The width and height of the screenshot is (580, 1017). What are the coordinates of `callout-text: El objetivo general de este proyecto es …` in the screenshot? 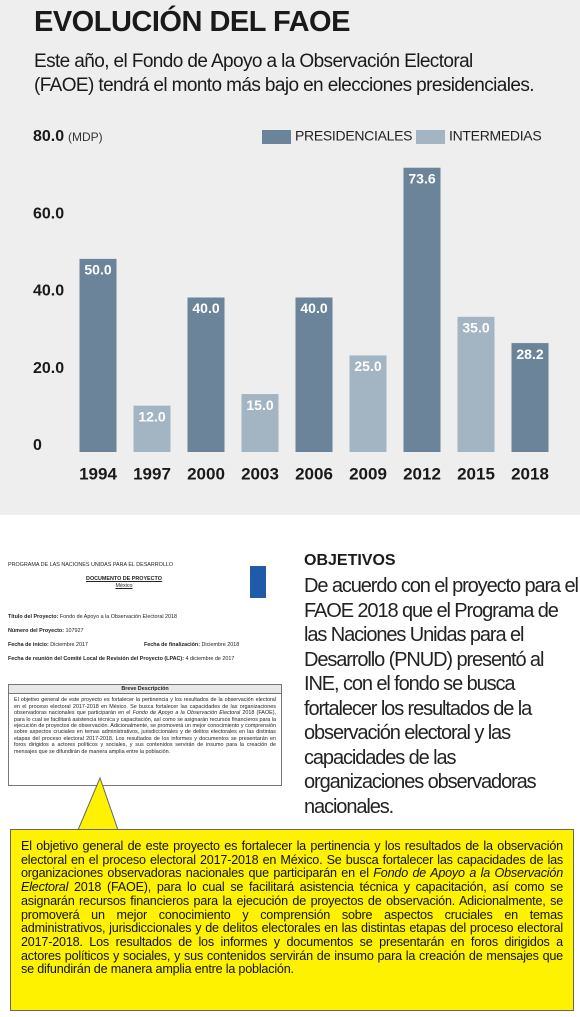 It's located at (292, 860).